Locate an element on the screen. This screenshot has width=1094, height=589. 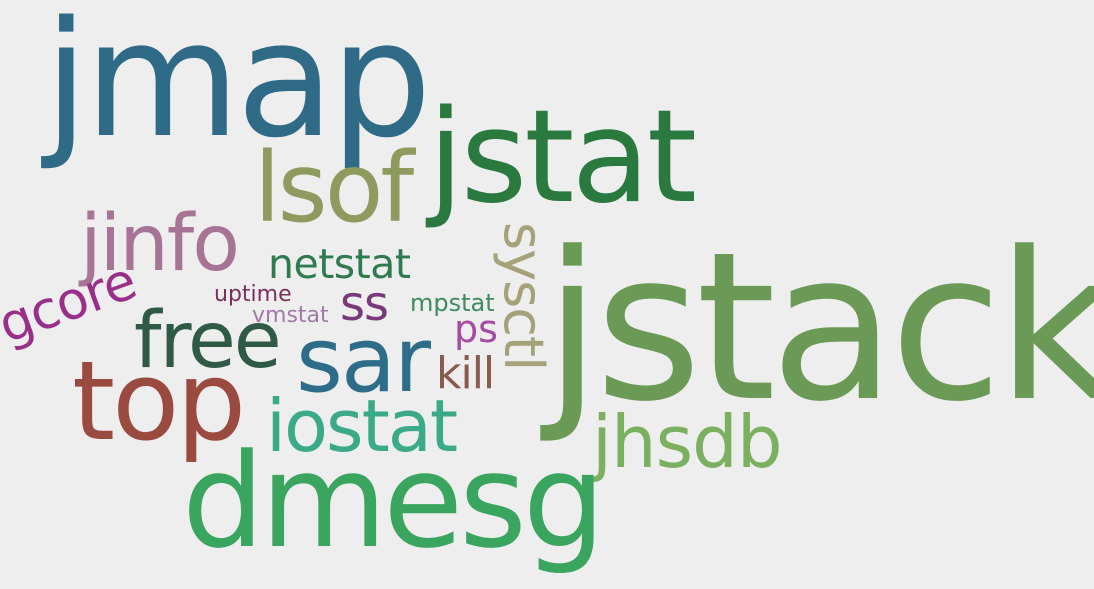
word-top: top is located at coordinates (159, 401).